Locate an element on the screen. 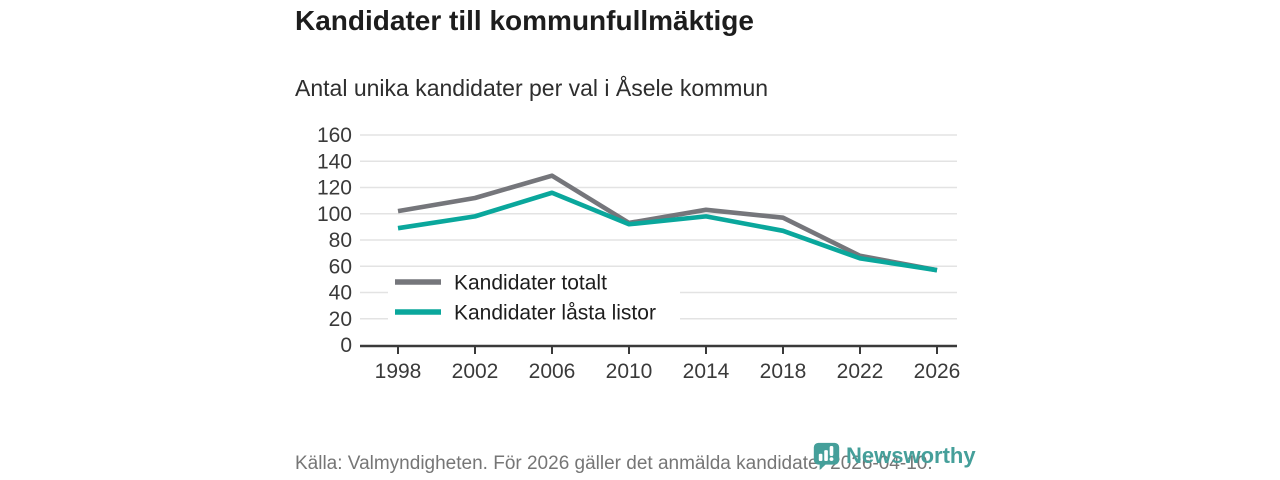  x-tick-label: 2026 is located at coordinates (937, 371).